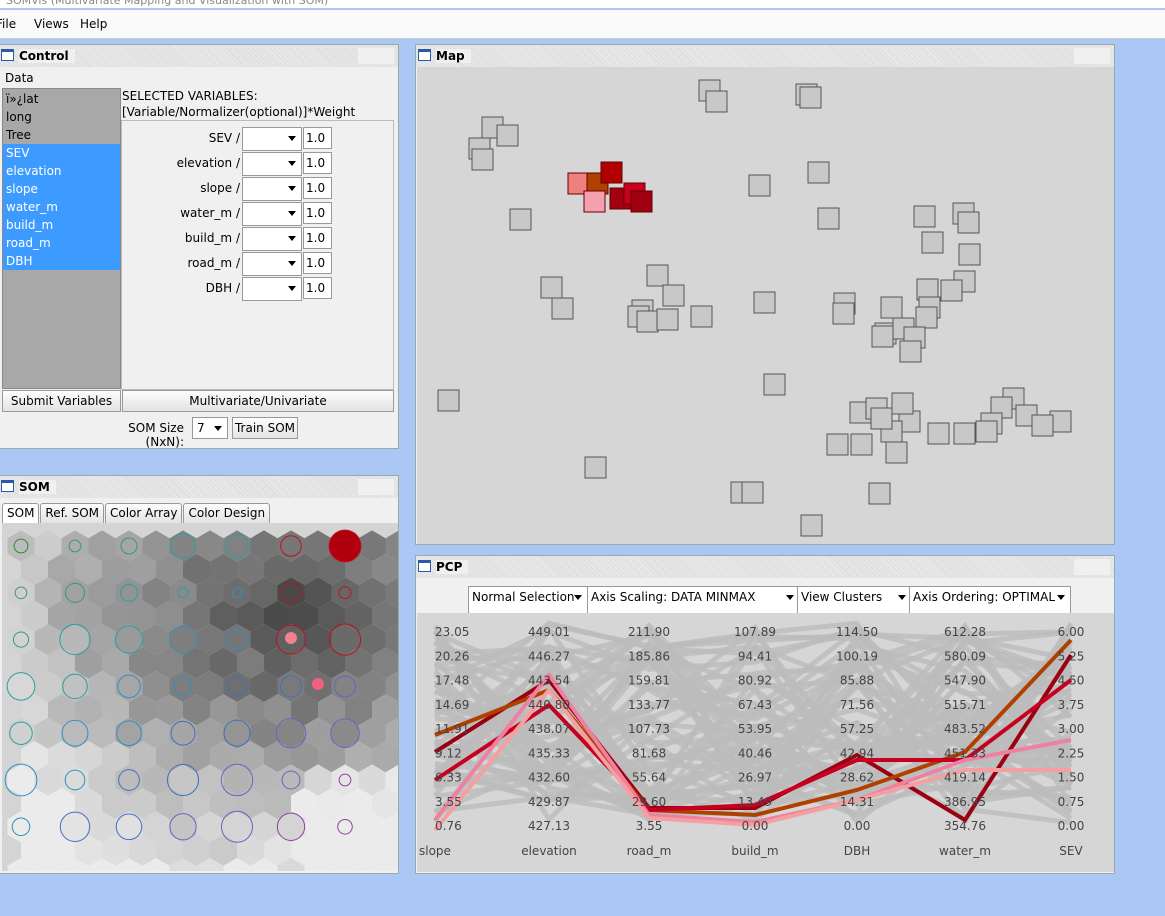 The height and width of the screenshot is (916, 1165). I want to click on variable-name: SEV, so click(220, 138).